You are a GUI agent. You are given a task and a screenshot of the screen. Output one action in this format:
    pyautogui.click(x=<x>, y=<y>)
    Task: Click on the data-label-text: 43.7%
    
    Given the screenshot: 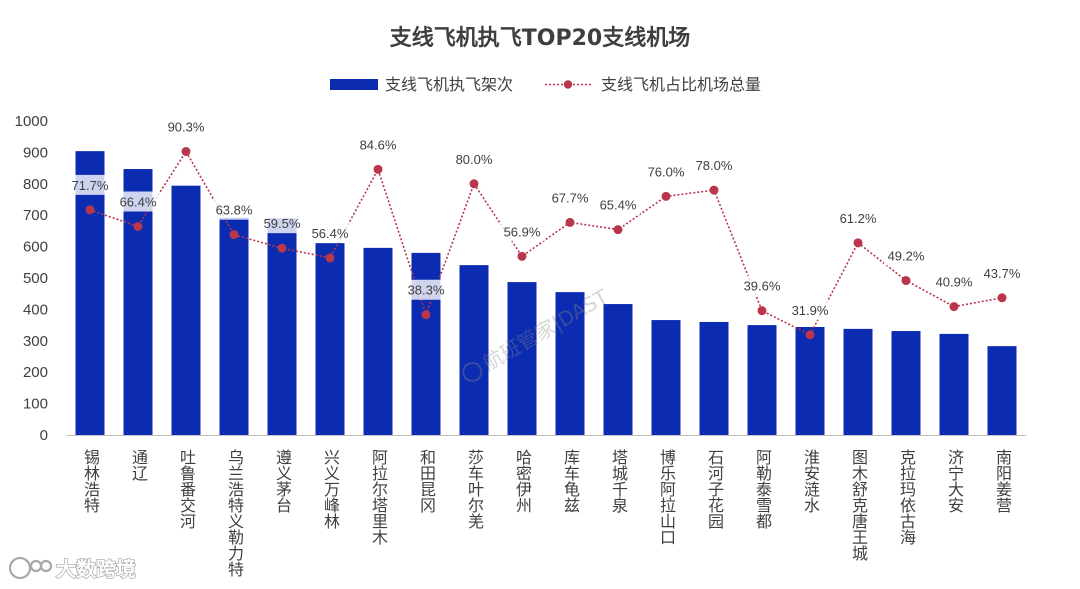 What is the action you would take?
    pyautogui.click(x=1002, y=273)
    